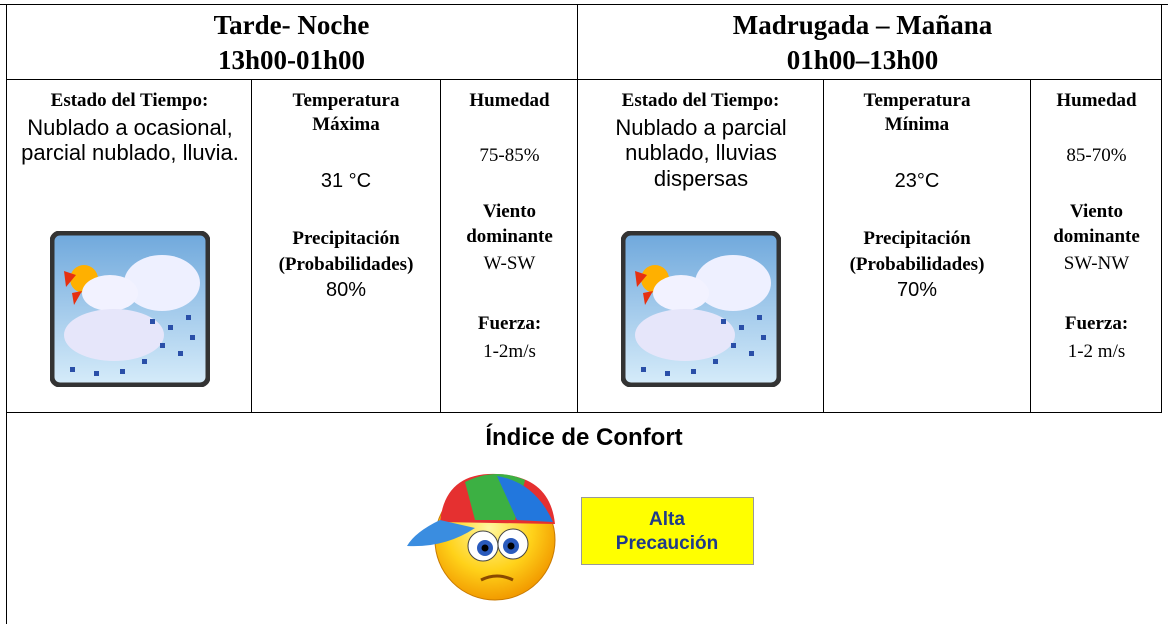  What do you see at coordinates (509, 155) in the screenshot?
I see `humidity-value: 75-85%` at bounding box center [509, 155].